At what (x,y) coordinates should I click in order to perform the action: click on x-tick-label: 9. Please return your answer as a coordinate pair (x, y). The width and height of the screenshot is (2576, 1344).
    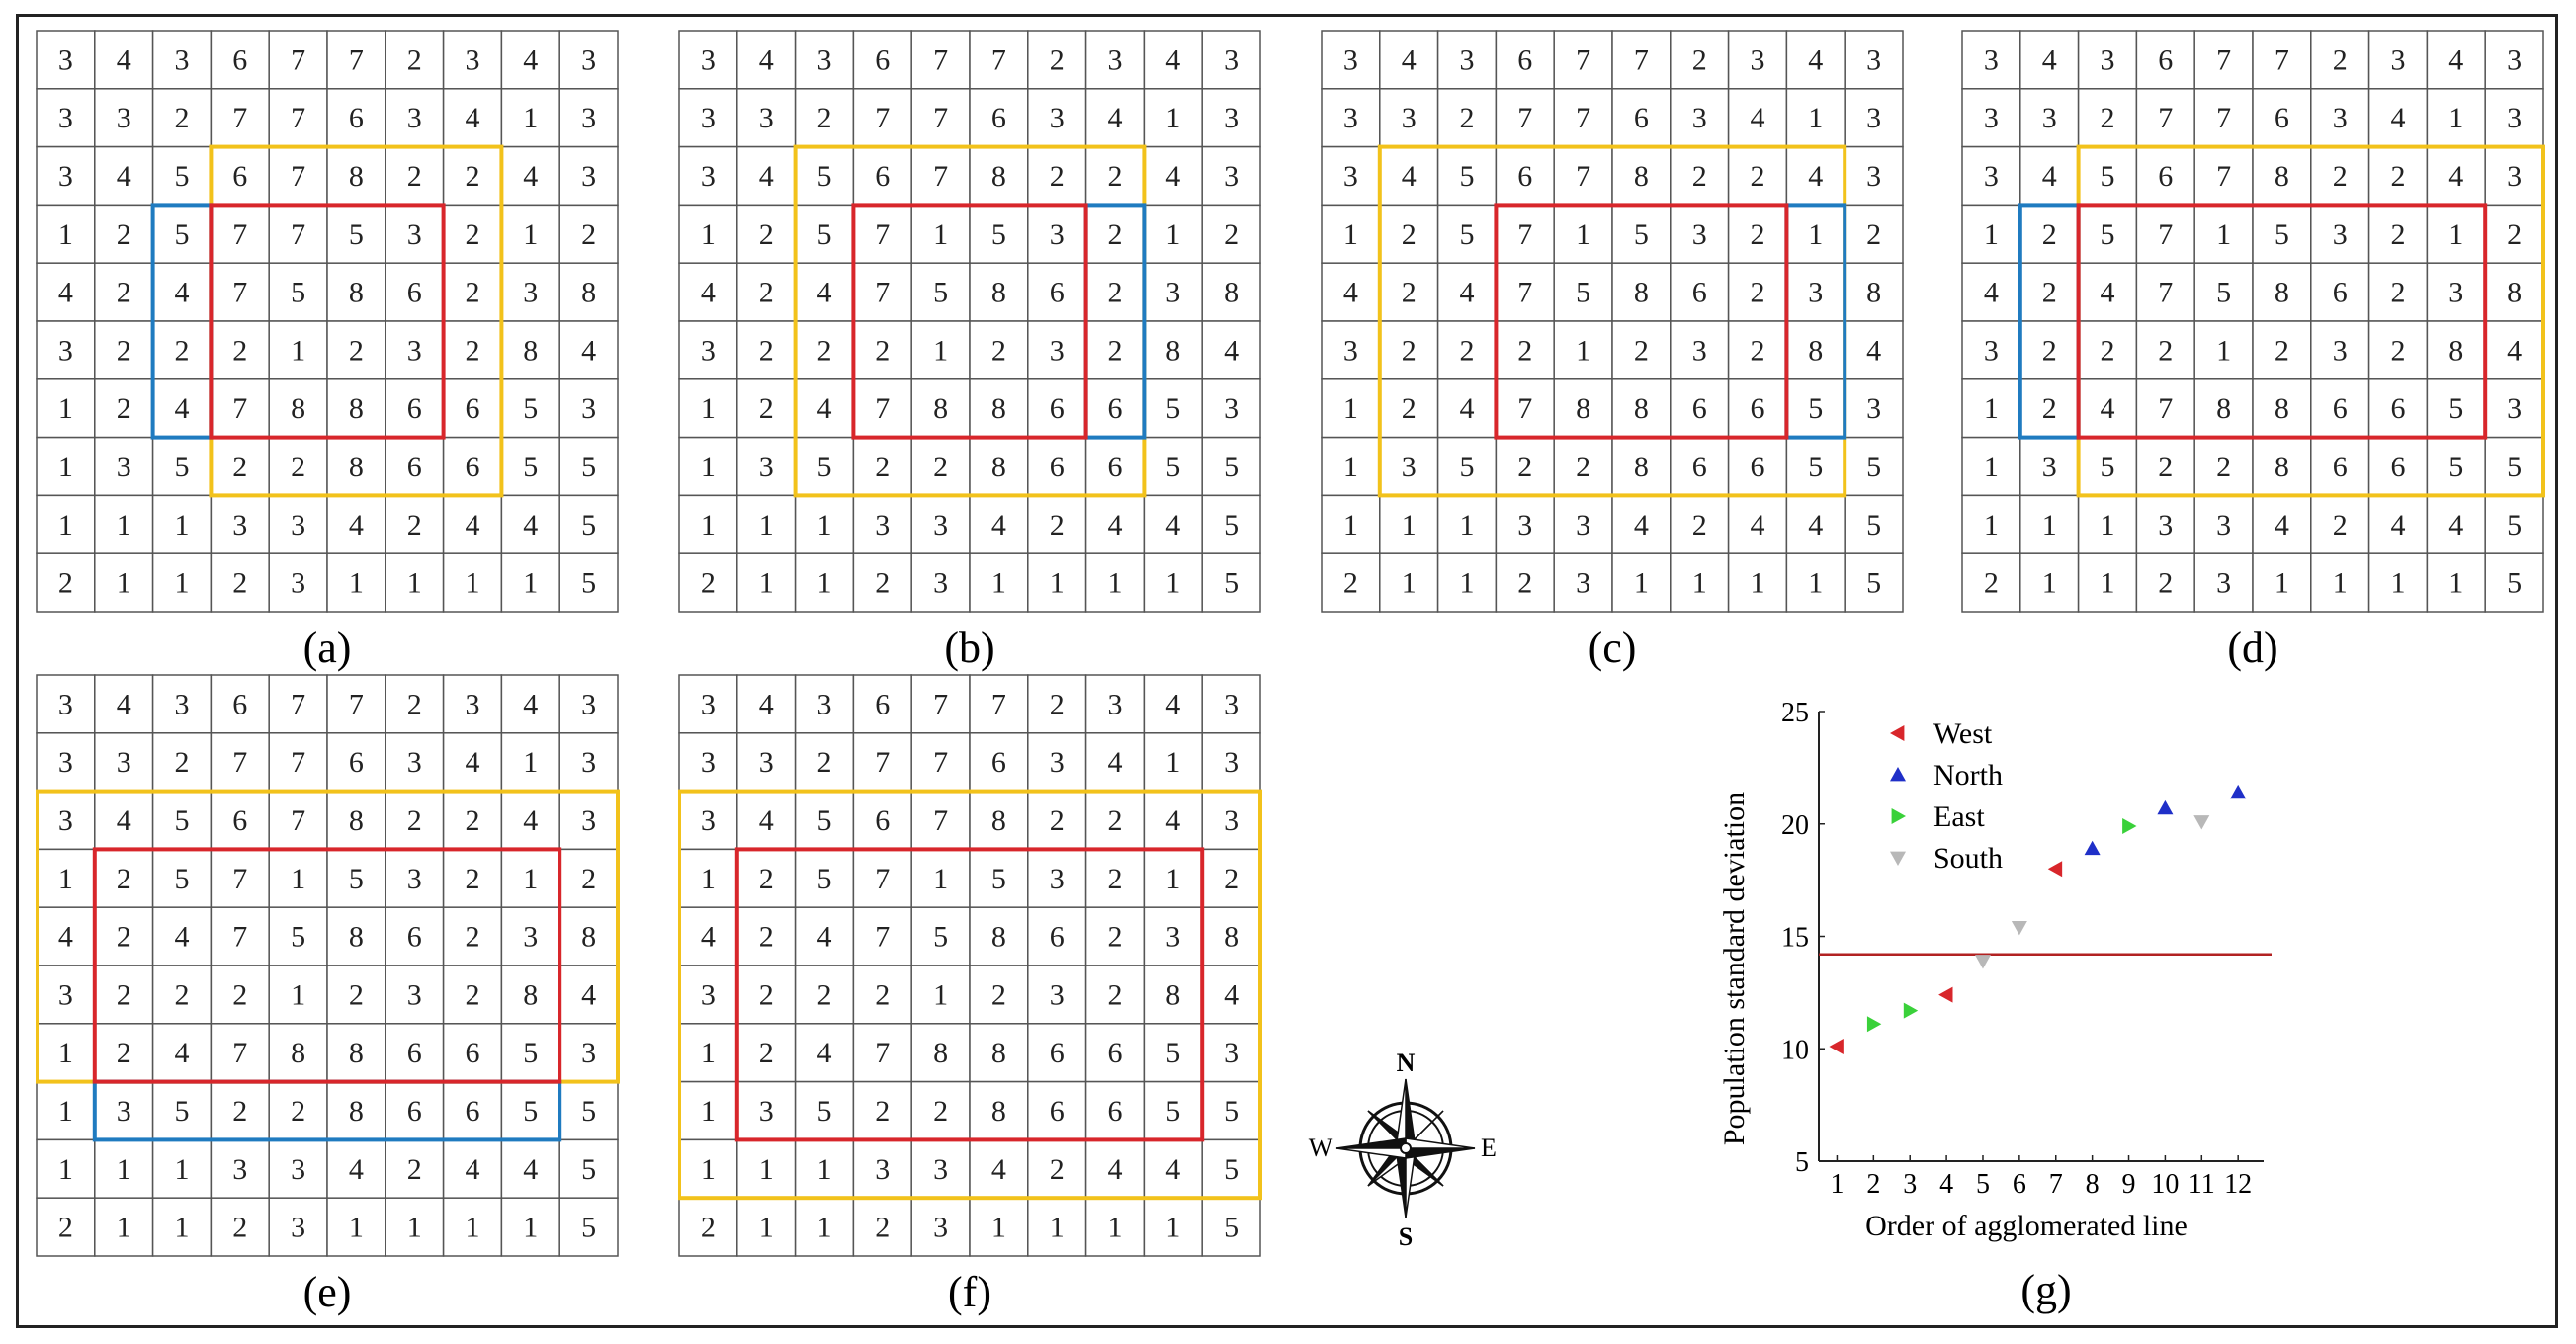
    Looking at the image, I should click on (2129, 1184).